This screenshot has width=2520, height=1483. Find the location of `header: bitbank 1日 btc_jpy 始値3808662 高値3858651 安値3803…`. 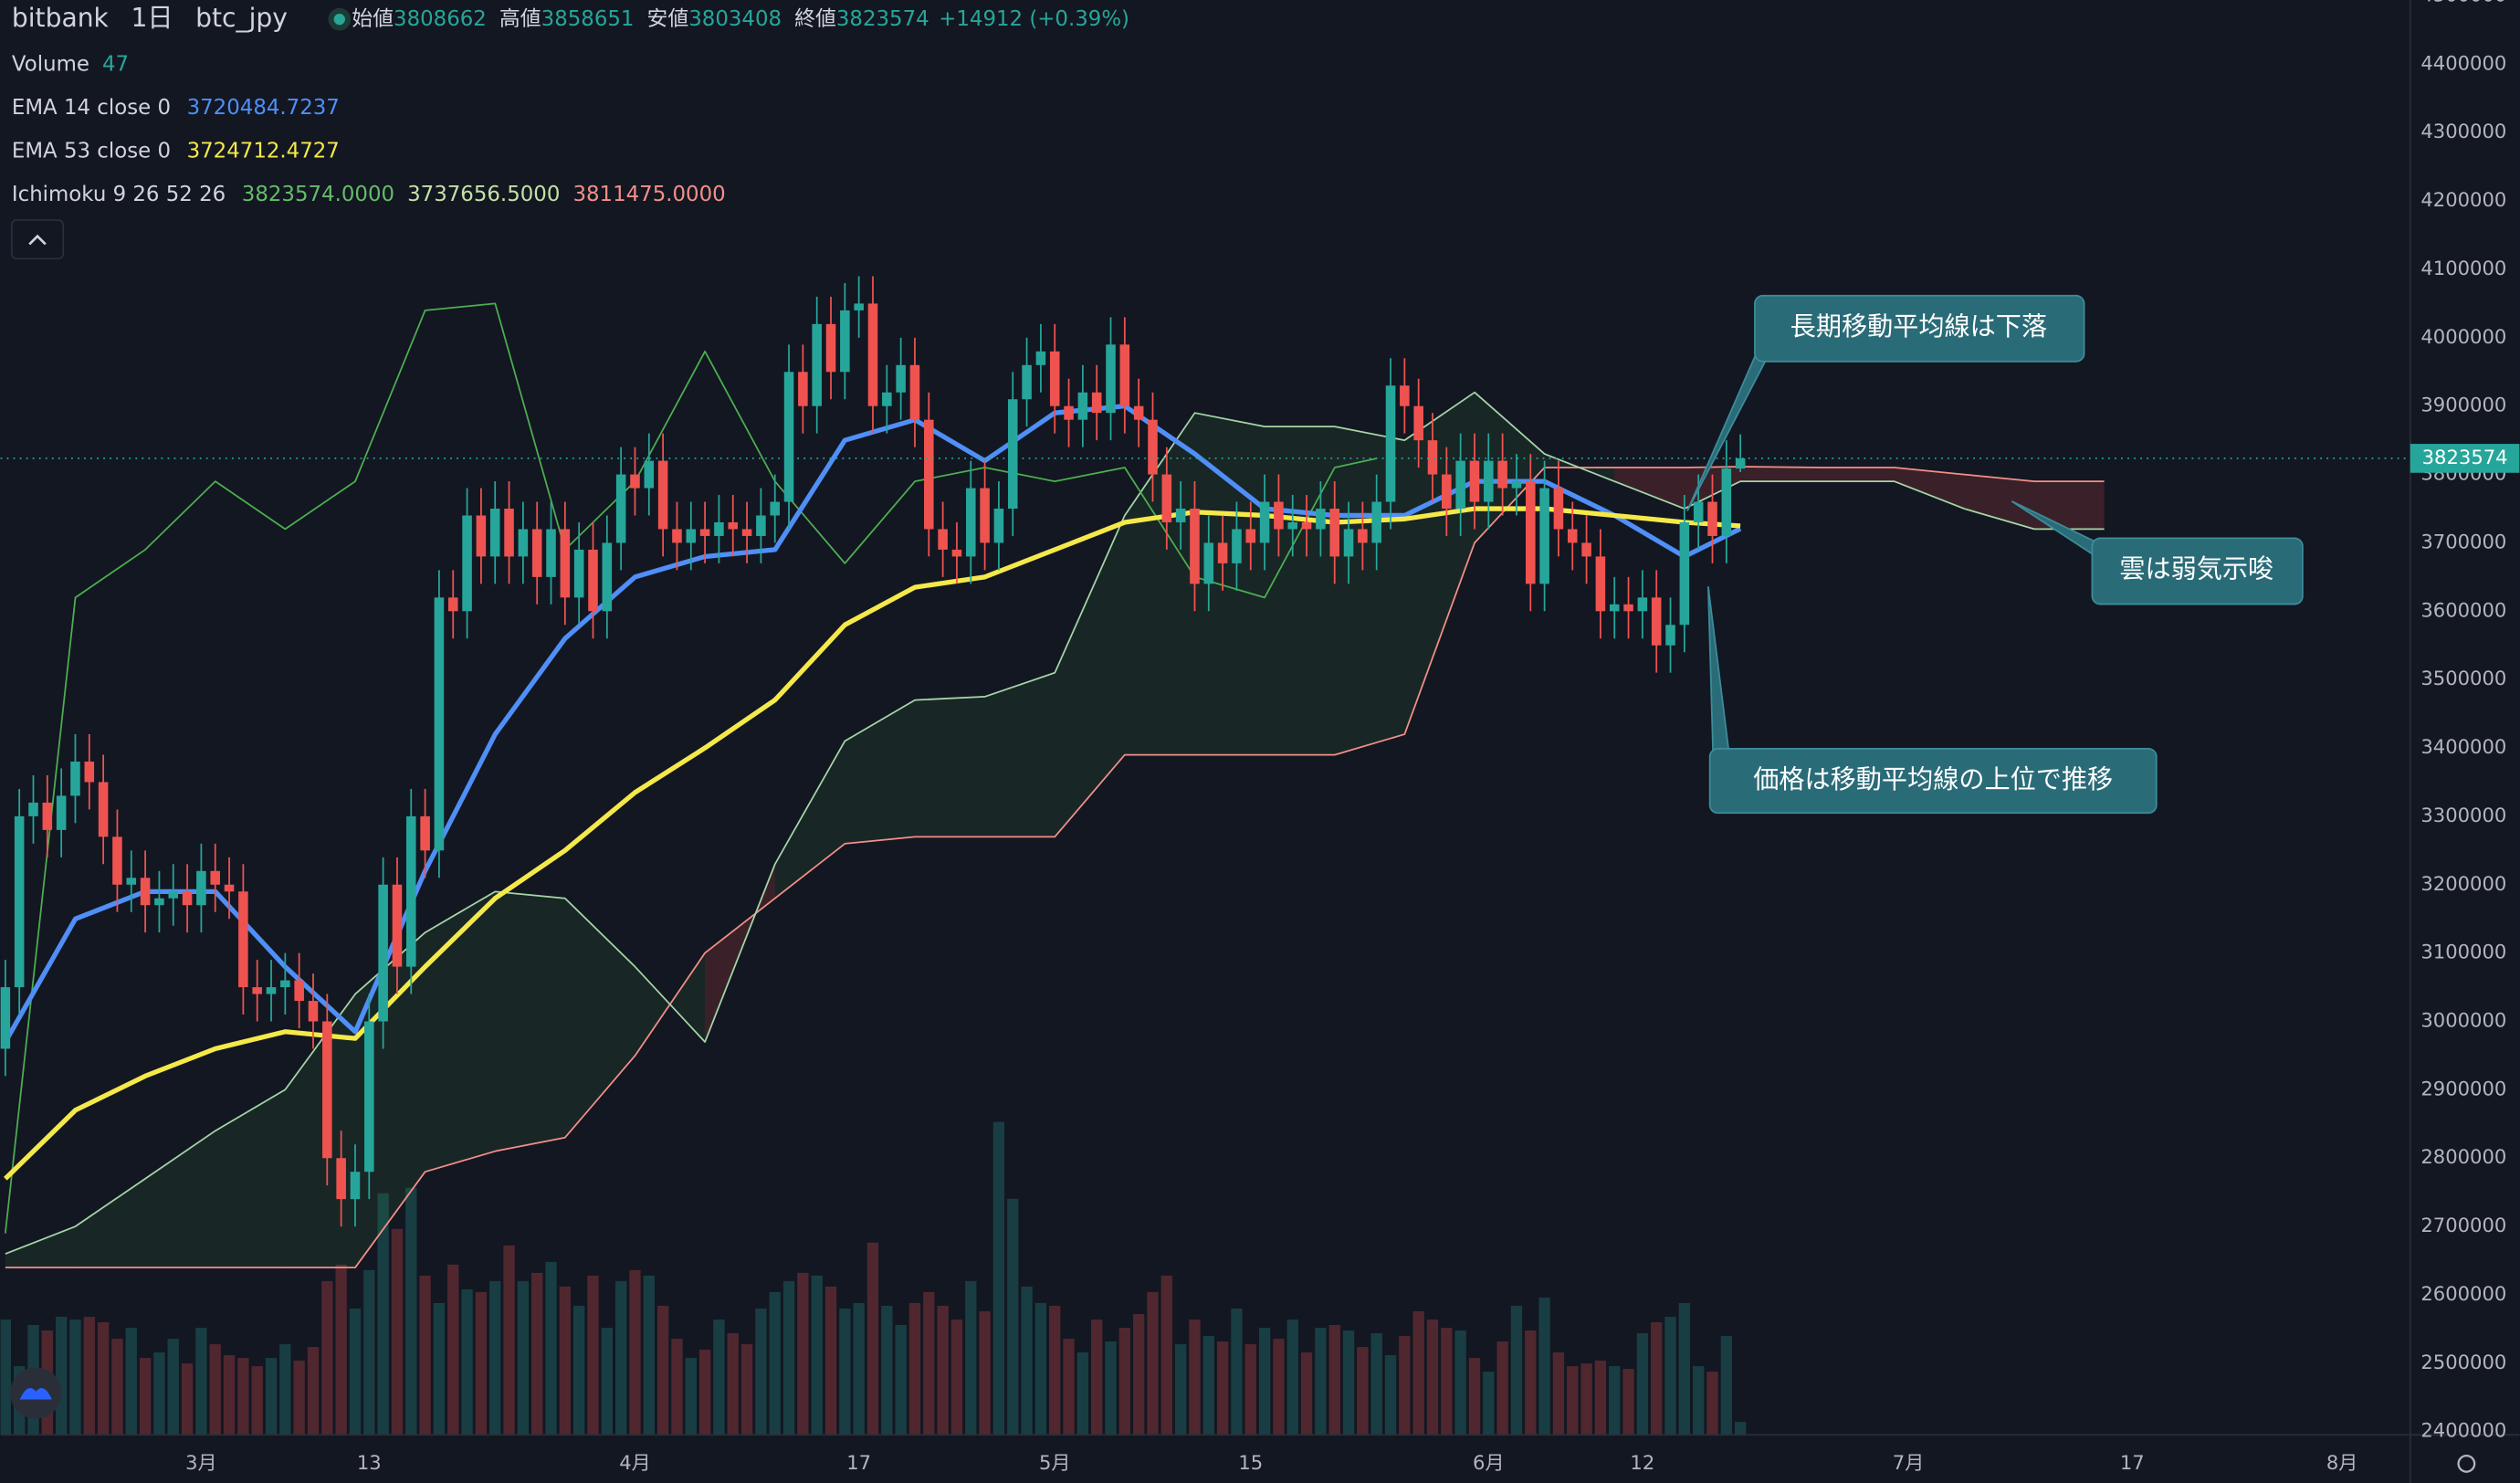

header: bitbank 1日 btc_jpy 始値3808662 高値3858651 安値3803… is located at coordinates (570, 18).